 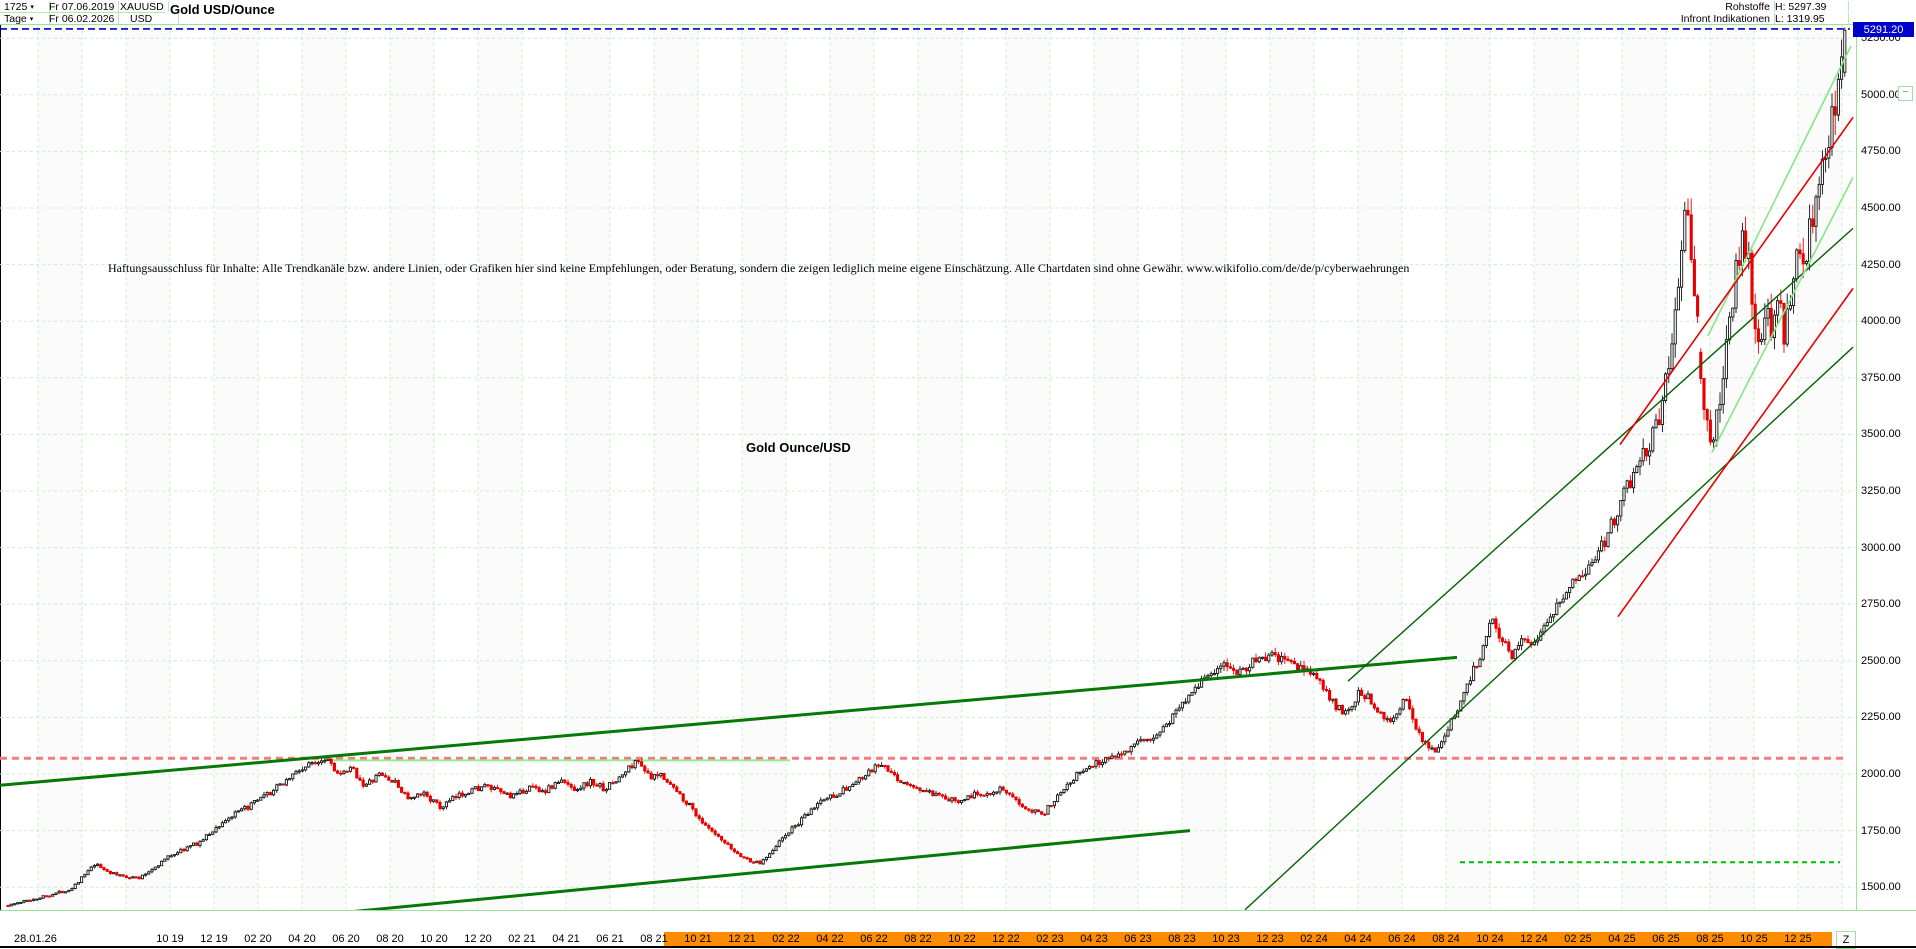 What do you see at coordinates (1182, 939) in the screenshot?
I see `time-tick-label: 08 23` at bounding box center [1182, 939].